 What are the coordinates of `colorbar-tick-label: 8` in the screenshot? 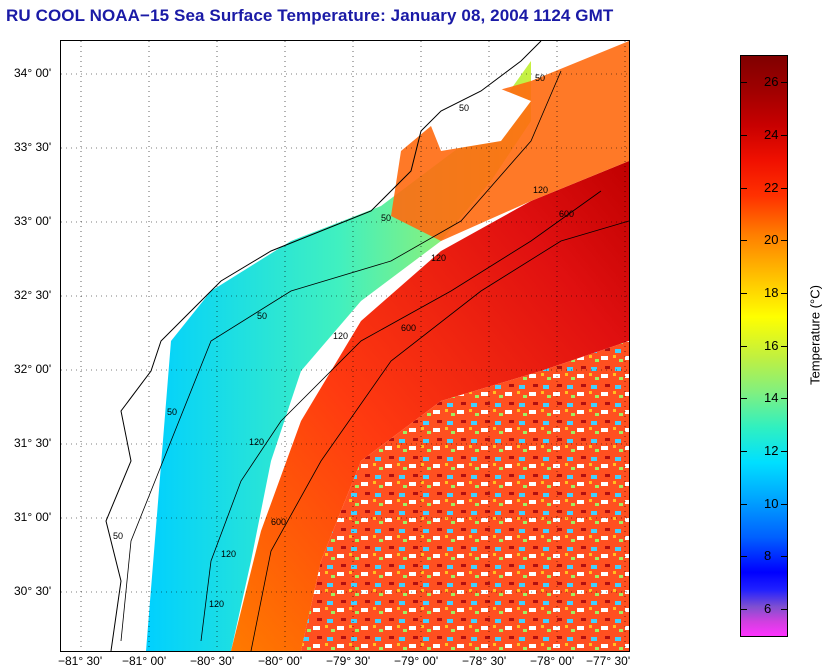 It's located at (768, 555).